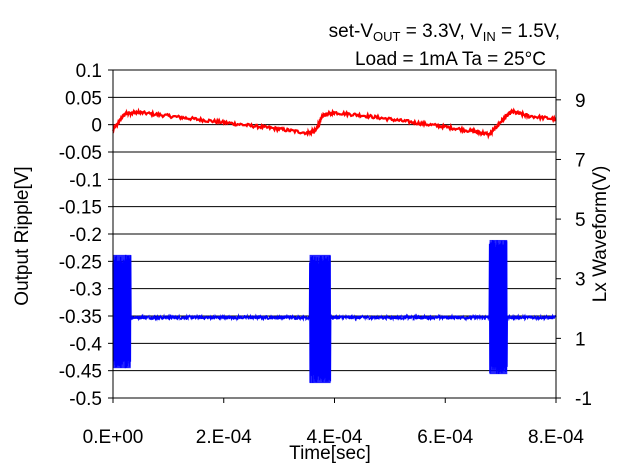 This screenshot has height=466, width=619. Describe the element at coordinates (583, 399) in the screenshot. I see `y-right-tick-label: -1` at that location.